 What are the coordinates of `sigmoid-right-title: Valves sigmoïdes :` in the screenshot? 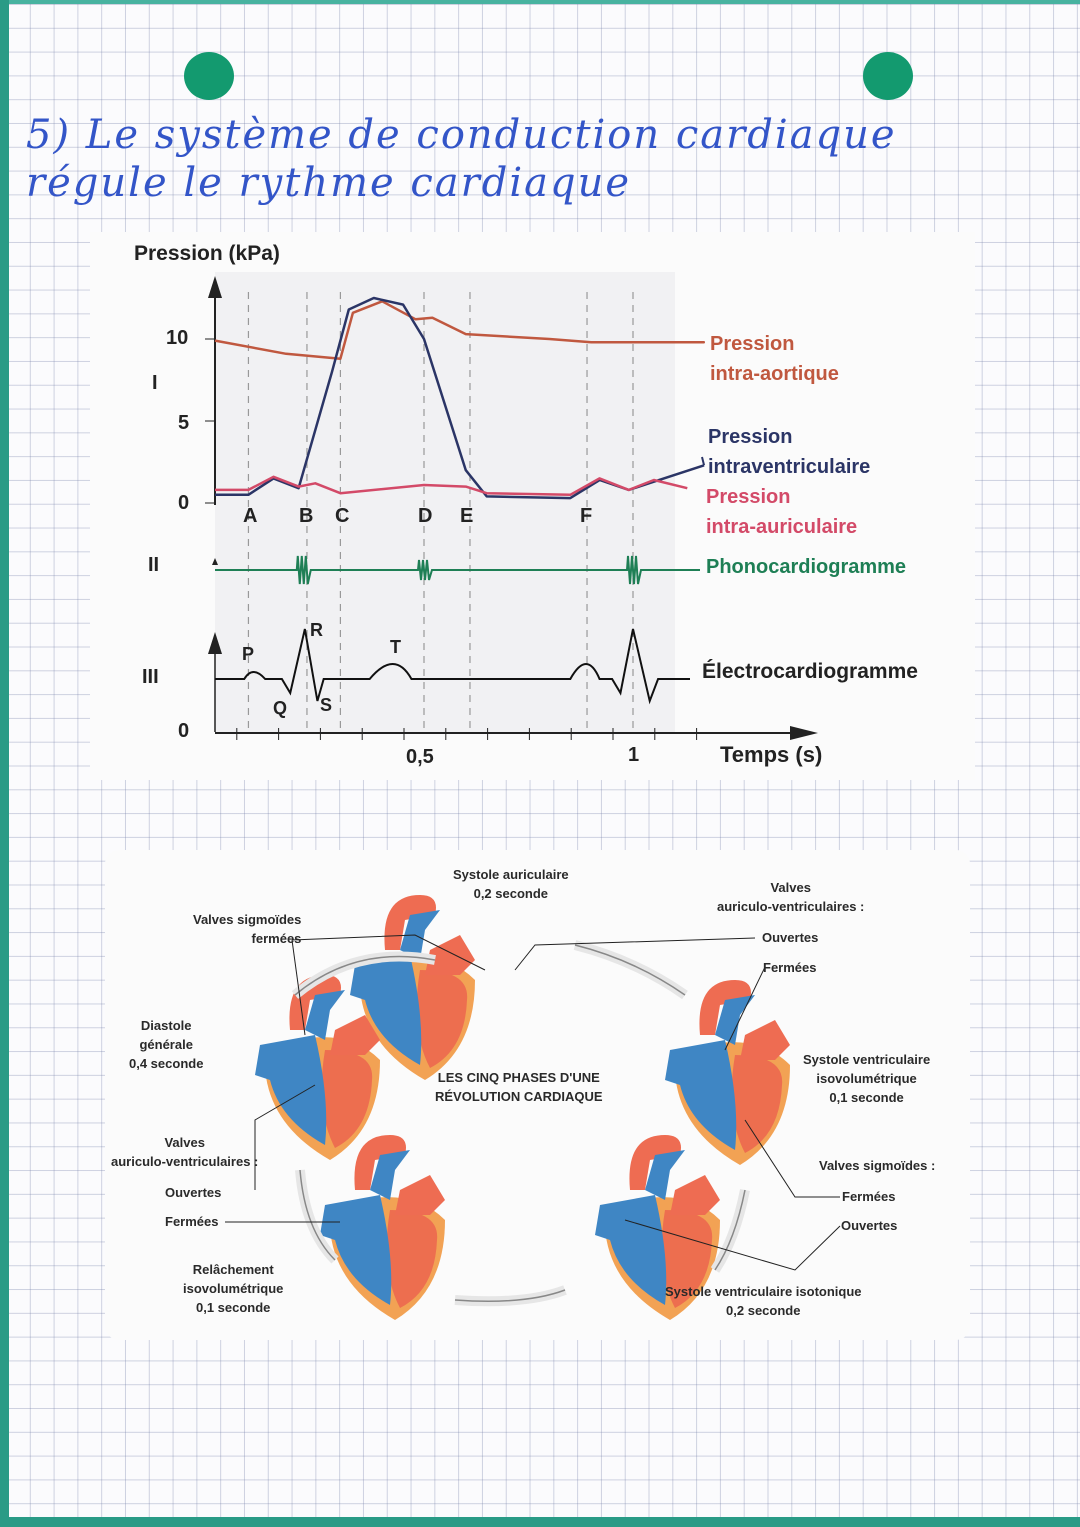 It's located at (877, 1165).